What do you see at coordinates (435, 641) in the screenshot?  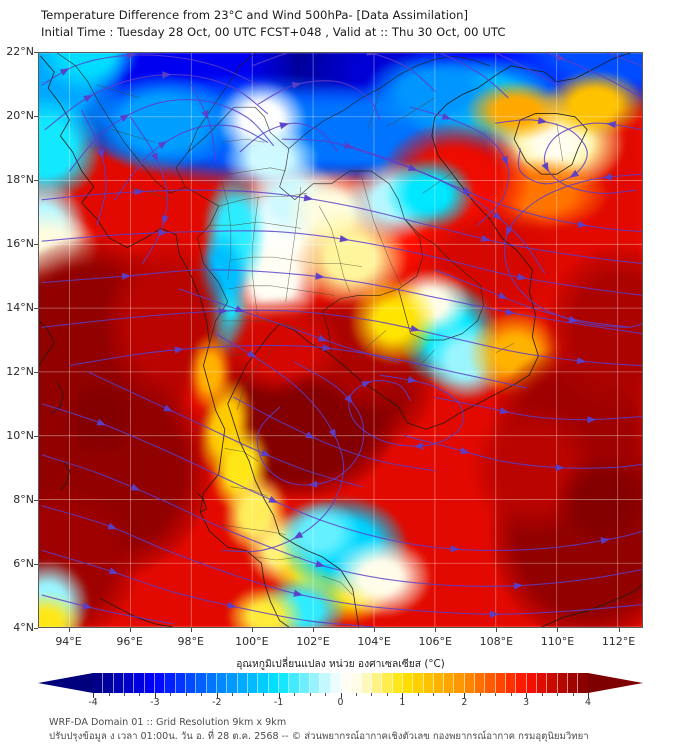 I see `longitude-tick-label: 106°E` at bounding box center [435, 641].